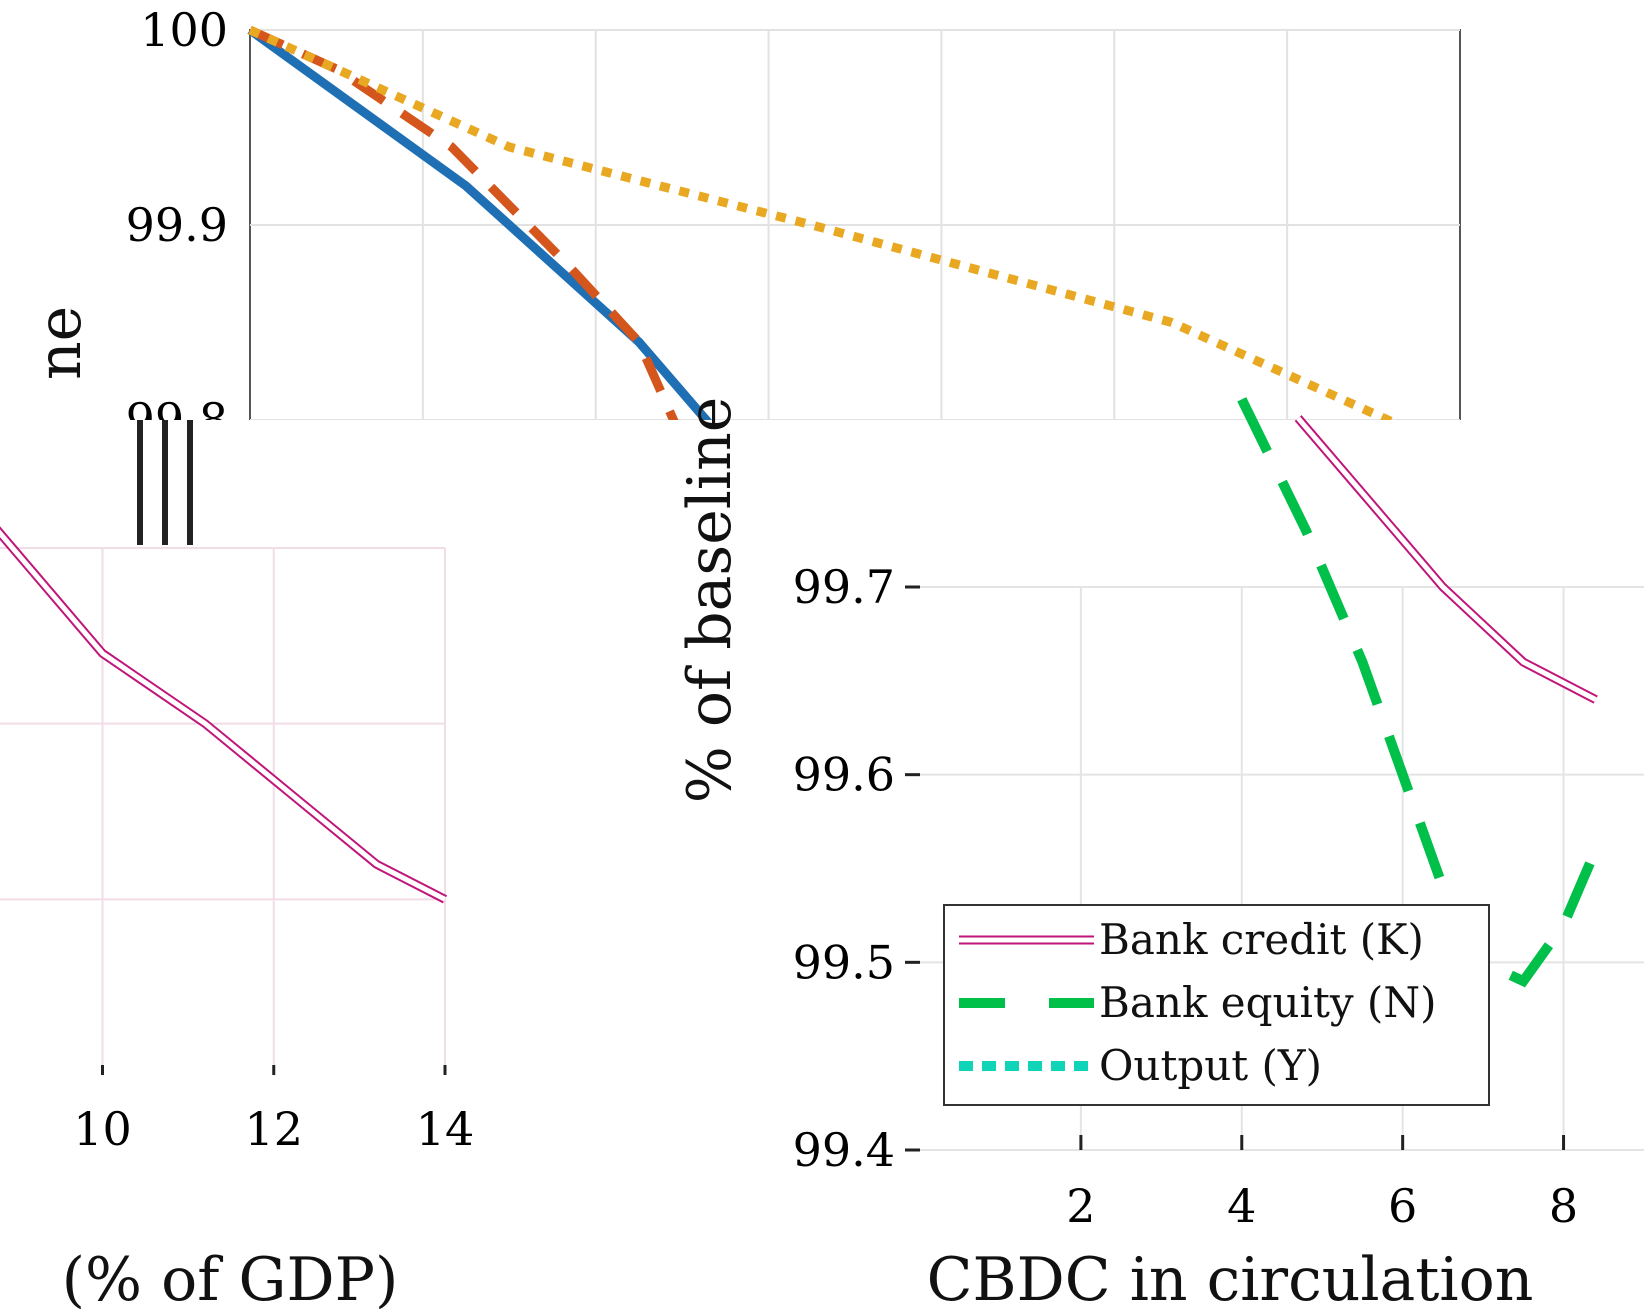 This screenshot has width=1644, height=1309. I want to click on top-panel-ylabel-fragment-text: ne, so click(60, 343).